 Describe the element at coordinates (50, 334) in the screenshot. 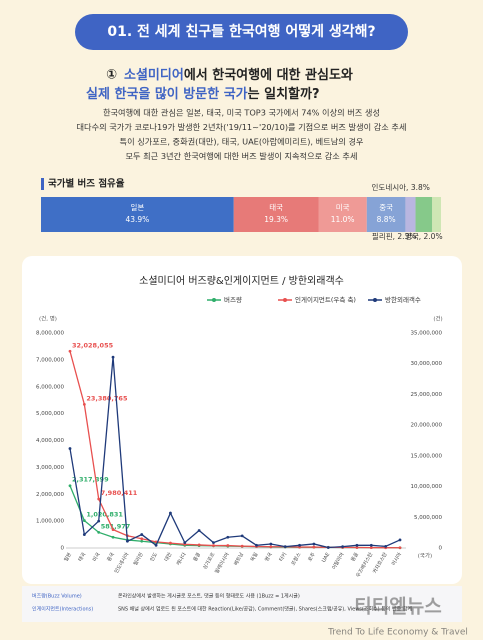

I see `y-tick-label: 8,000,000` at that location.